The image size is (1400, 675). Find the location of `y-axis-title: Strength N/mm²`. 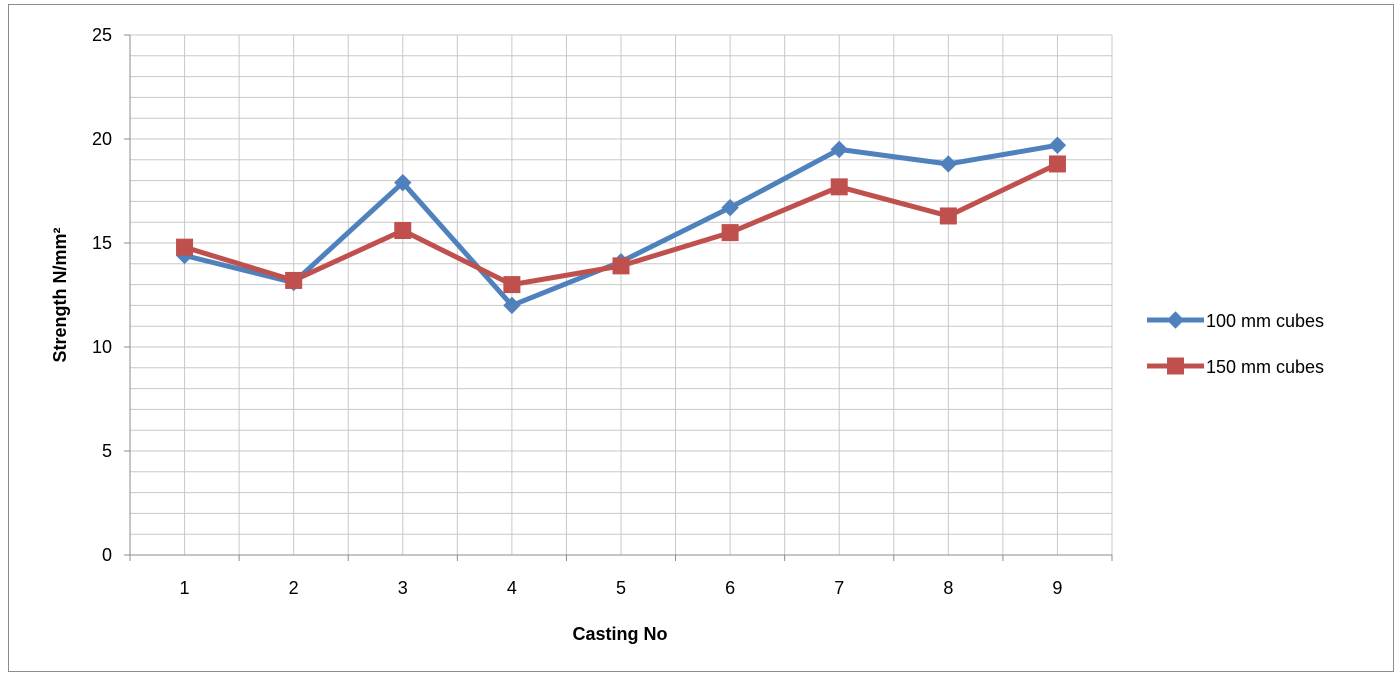

y-axis-title: Strength N/mm² is located at coordinates (60, 294).